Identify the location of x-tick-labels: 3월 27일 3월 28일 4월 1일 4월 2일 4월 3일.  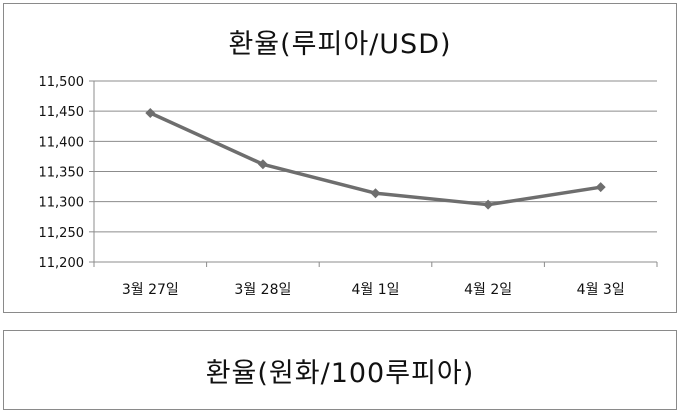
(373, 290).